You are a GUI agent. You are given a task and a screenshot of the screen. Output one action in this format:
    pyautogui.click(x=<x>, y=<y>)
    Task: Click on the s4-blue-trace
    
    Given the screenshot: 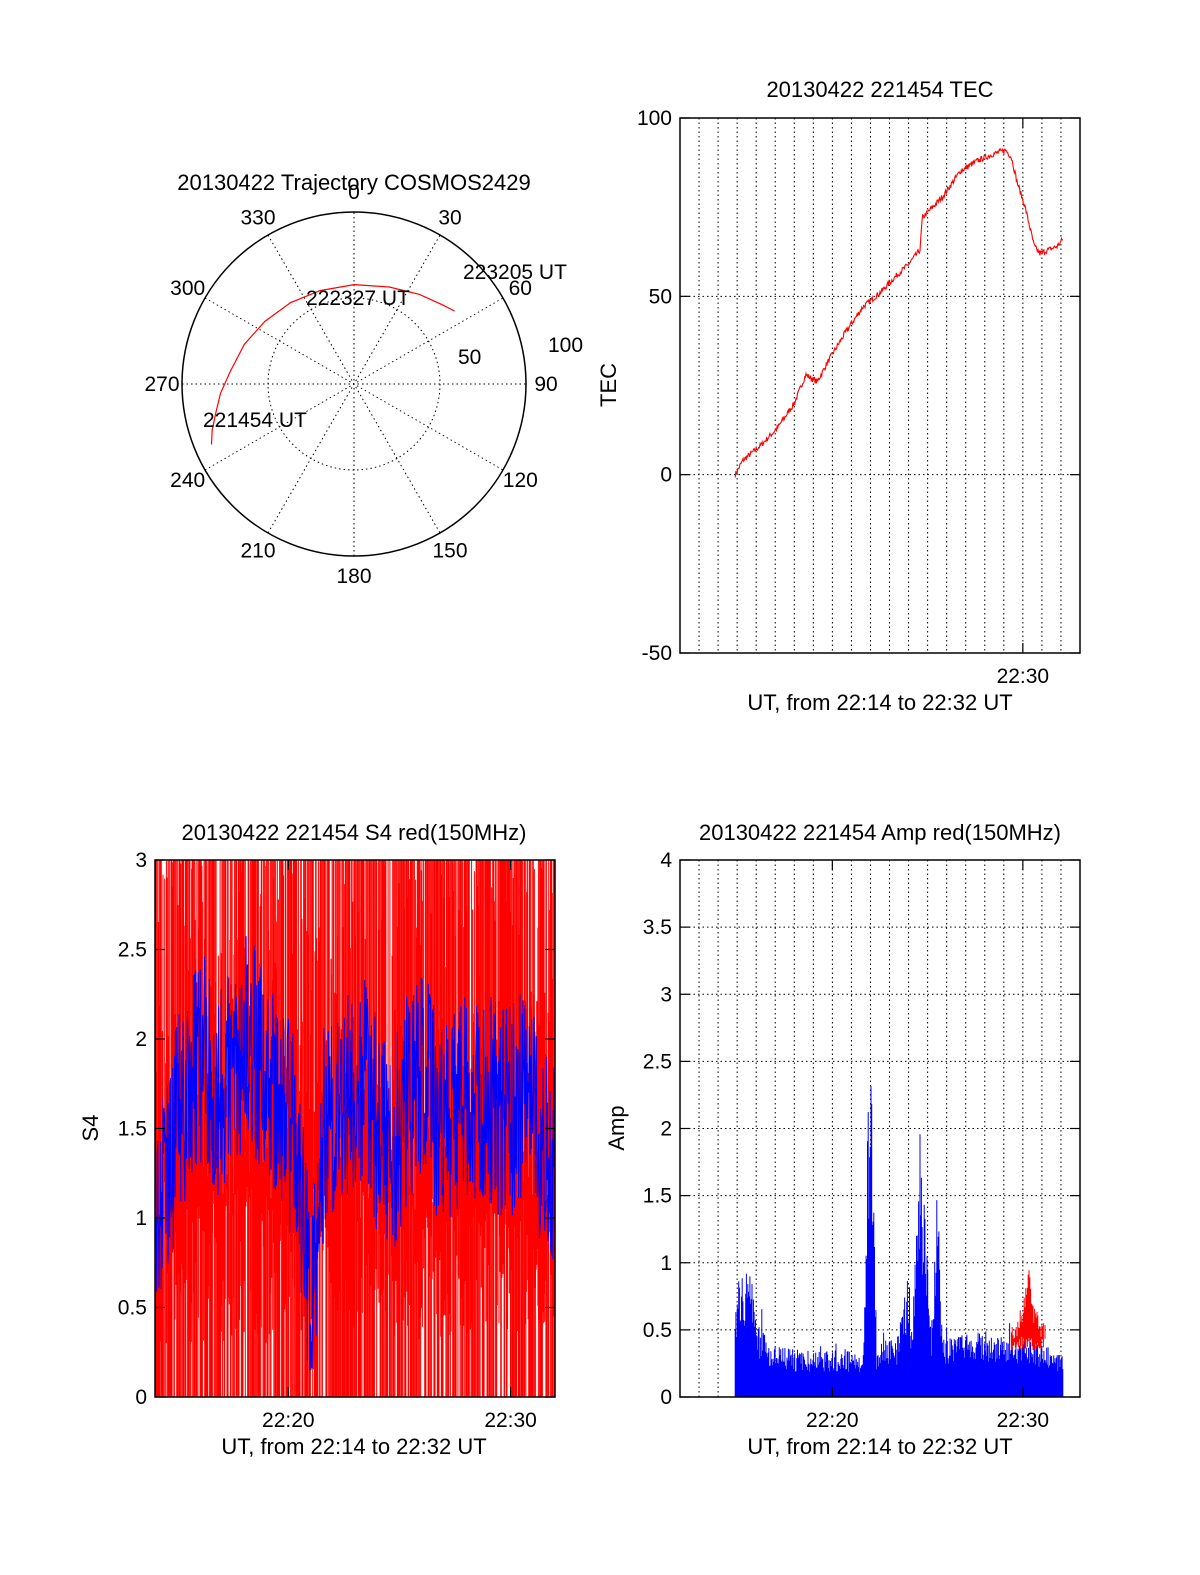 What is the action you would take?
    pyautogui.click(x=355, y=1153)
    